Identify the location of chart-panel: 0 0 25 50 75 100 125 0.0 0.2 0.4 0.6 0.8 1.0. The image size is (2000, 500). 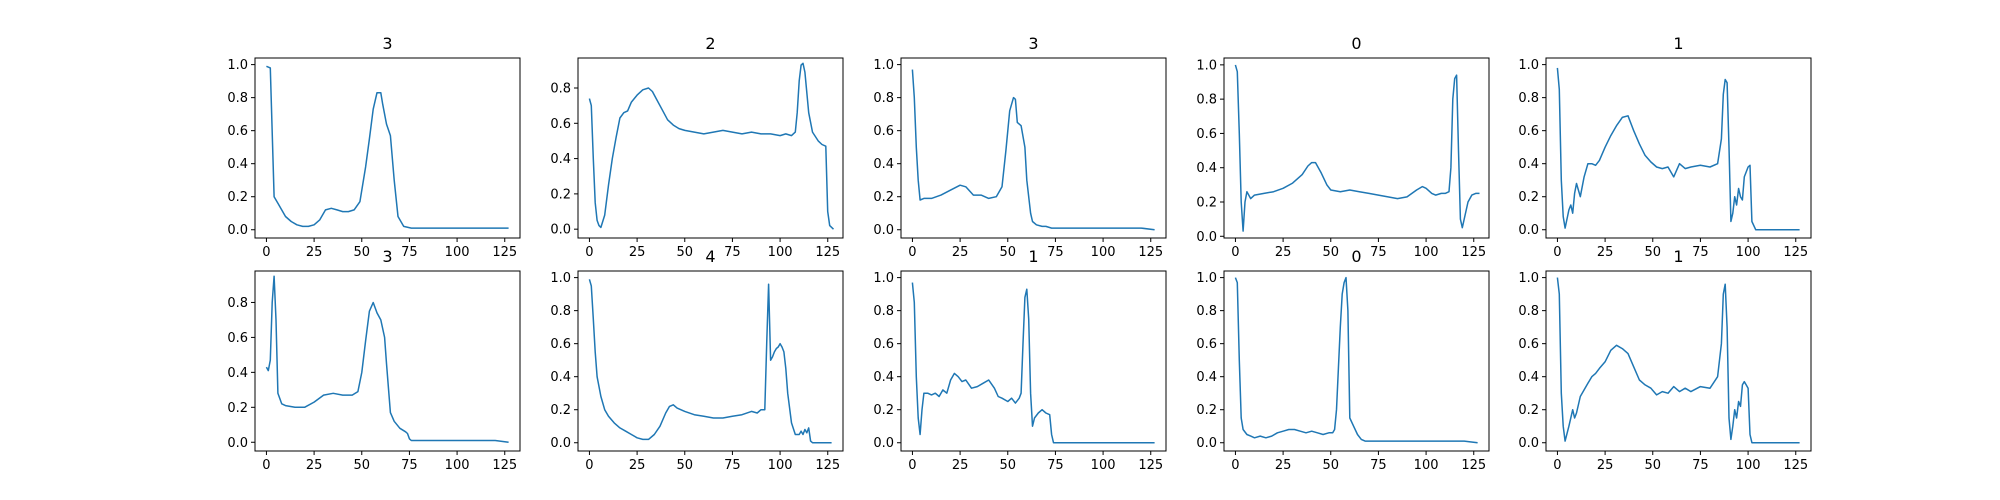
(1343, 360).